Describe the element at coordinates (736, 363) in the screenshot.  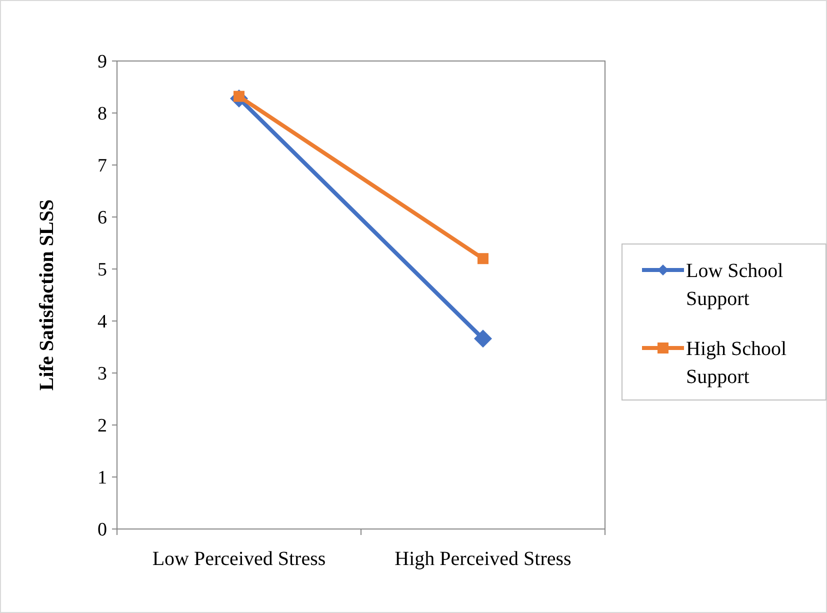
I see `legend-label: High School Support` at that location.